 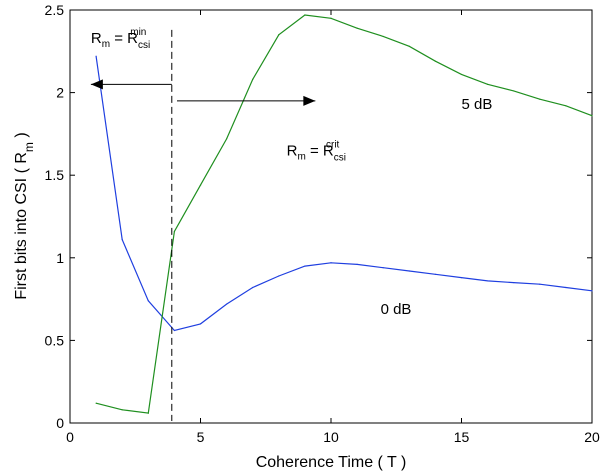 I want to click on x-tick-label-3: 15, so click(x=462, y=437).